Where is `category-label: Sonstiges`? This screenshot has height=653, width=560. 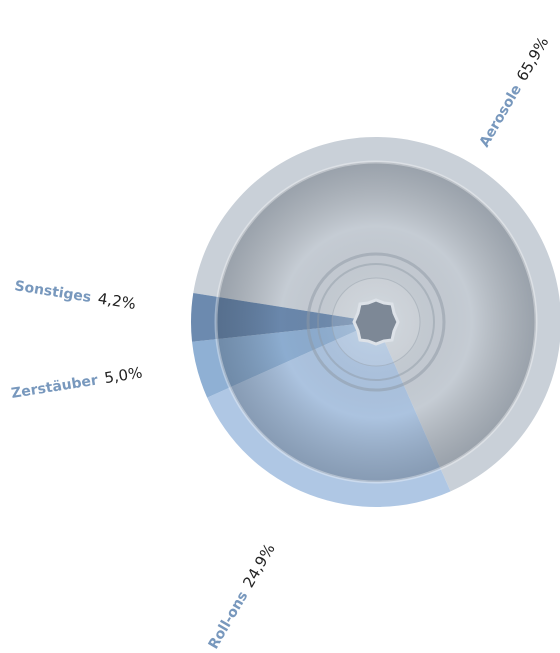
category-label: Sonstiges is located at coordinates (52, 292).